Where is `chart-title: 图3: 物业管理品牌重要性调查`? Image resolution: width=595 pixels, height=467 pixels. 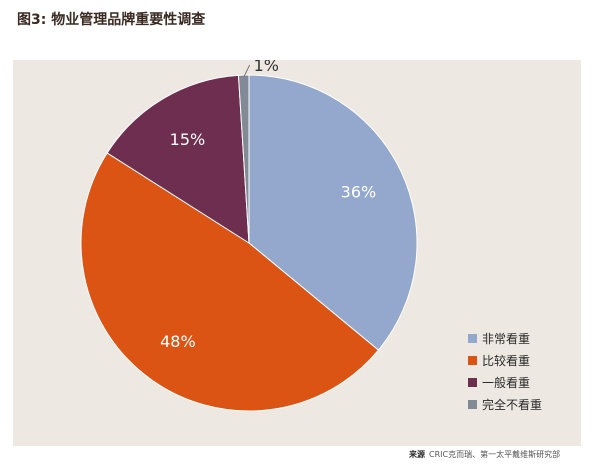
chart-title: 图3: 物业管理品牌重要性调查 is located at coordinates (111, 20).